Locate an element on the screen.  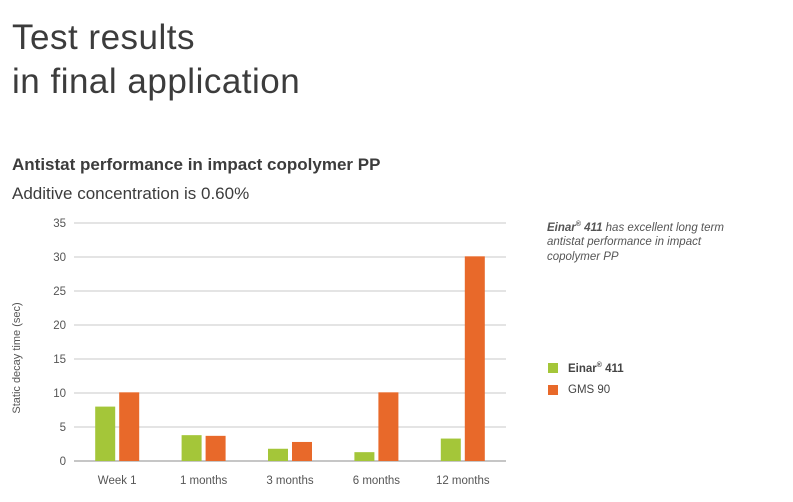
y-tick-label: 25 is located at coordinates (59, 292).